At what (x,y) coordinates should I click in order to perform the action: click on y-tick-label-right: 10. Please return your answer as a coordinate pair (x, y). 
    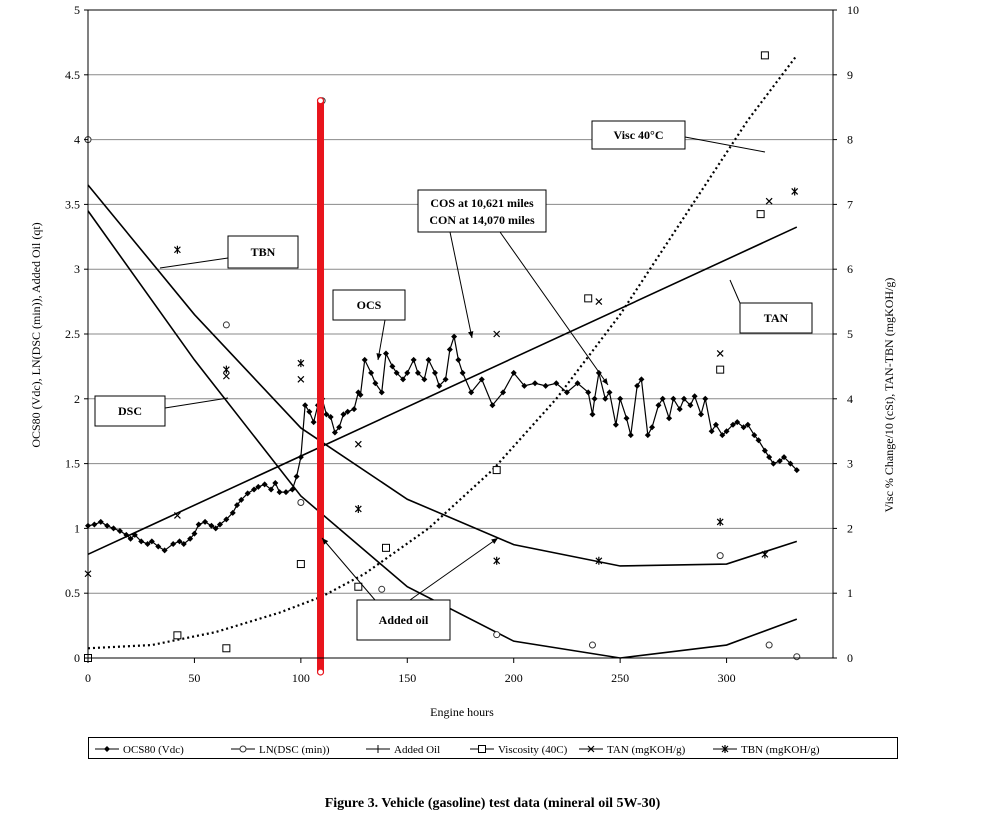
    Looking at the image, I should click on (853, 10).